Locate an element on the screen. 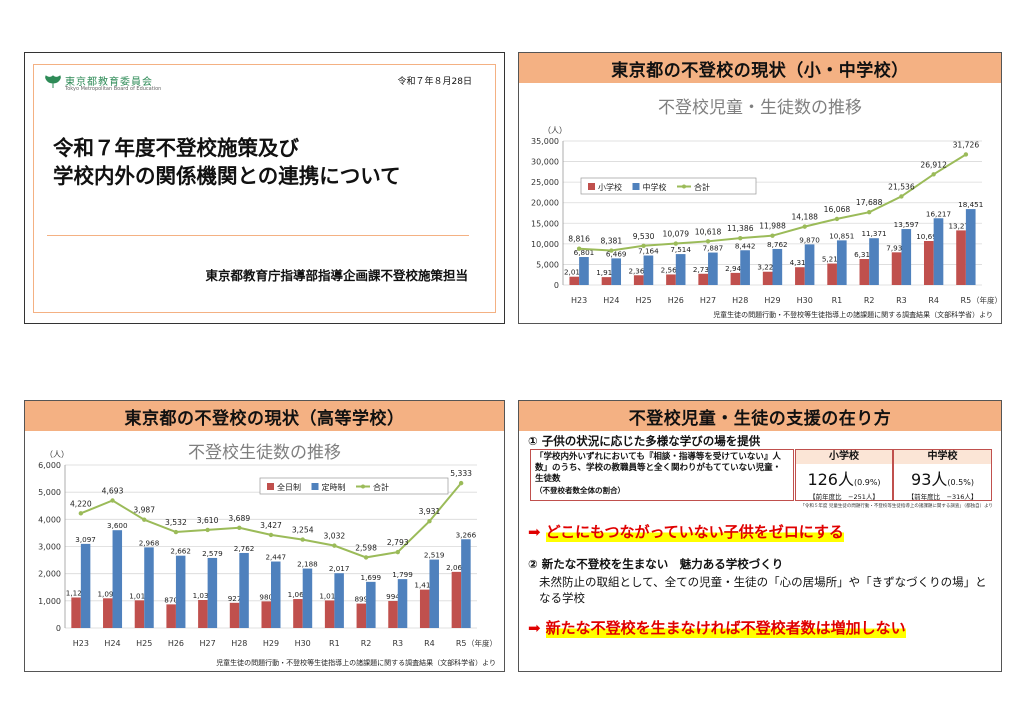  arrow-line-2: ➡ 新たな不登校を生まなければ不登校者数は増加しない is located at coordinates (717, 627).